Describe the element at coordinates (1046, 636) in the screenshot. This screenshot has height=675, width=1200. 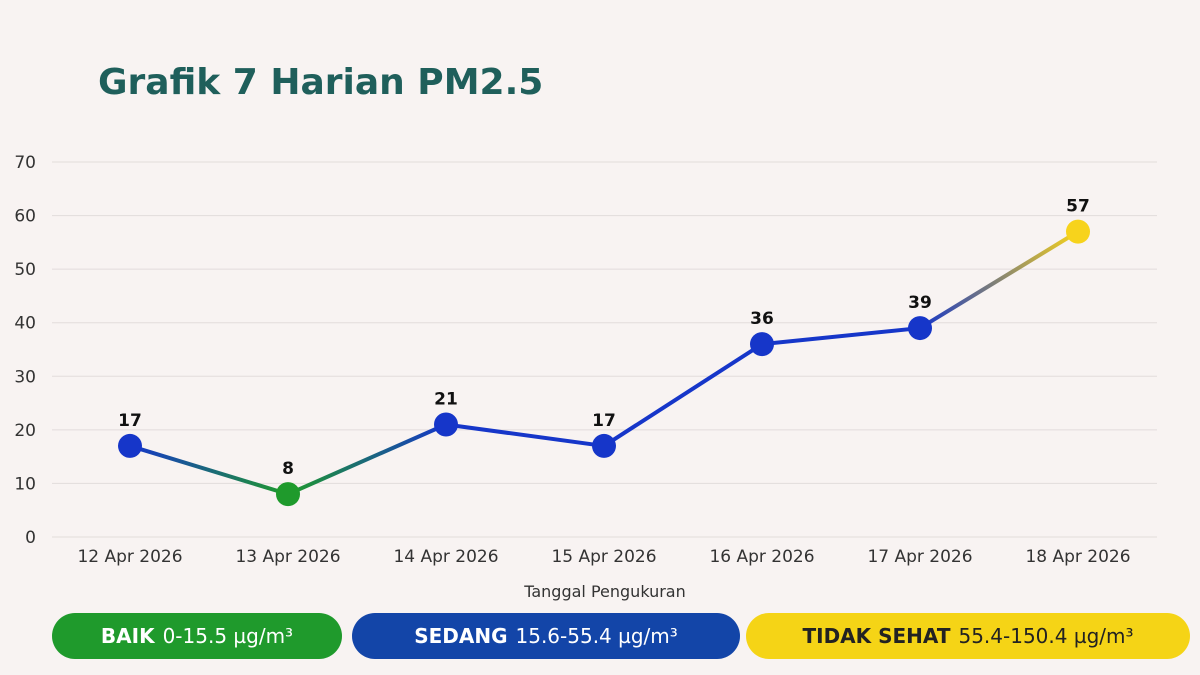
I see `legend-tidak-sehat-range: 55.4-150.4 µg/m³` at that location.